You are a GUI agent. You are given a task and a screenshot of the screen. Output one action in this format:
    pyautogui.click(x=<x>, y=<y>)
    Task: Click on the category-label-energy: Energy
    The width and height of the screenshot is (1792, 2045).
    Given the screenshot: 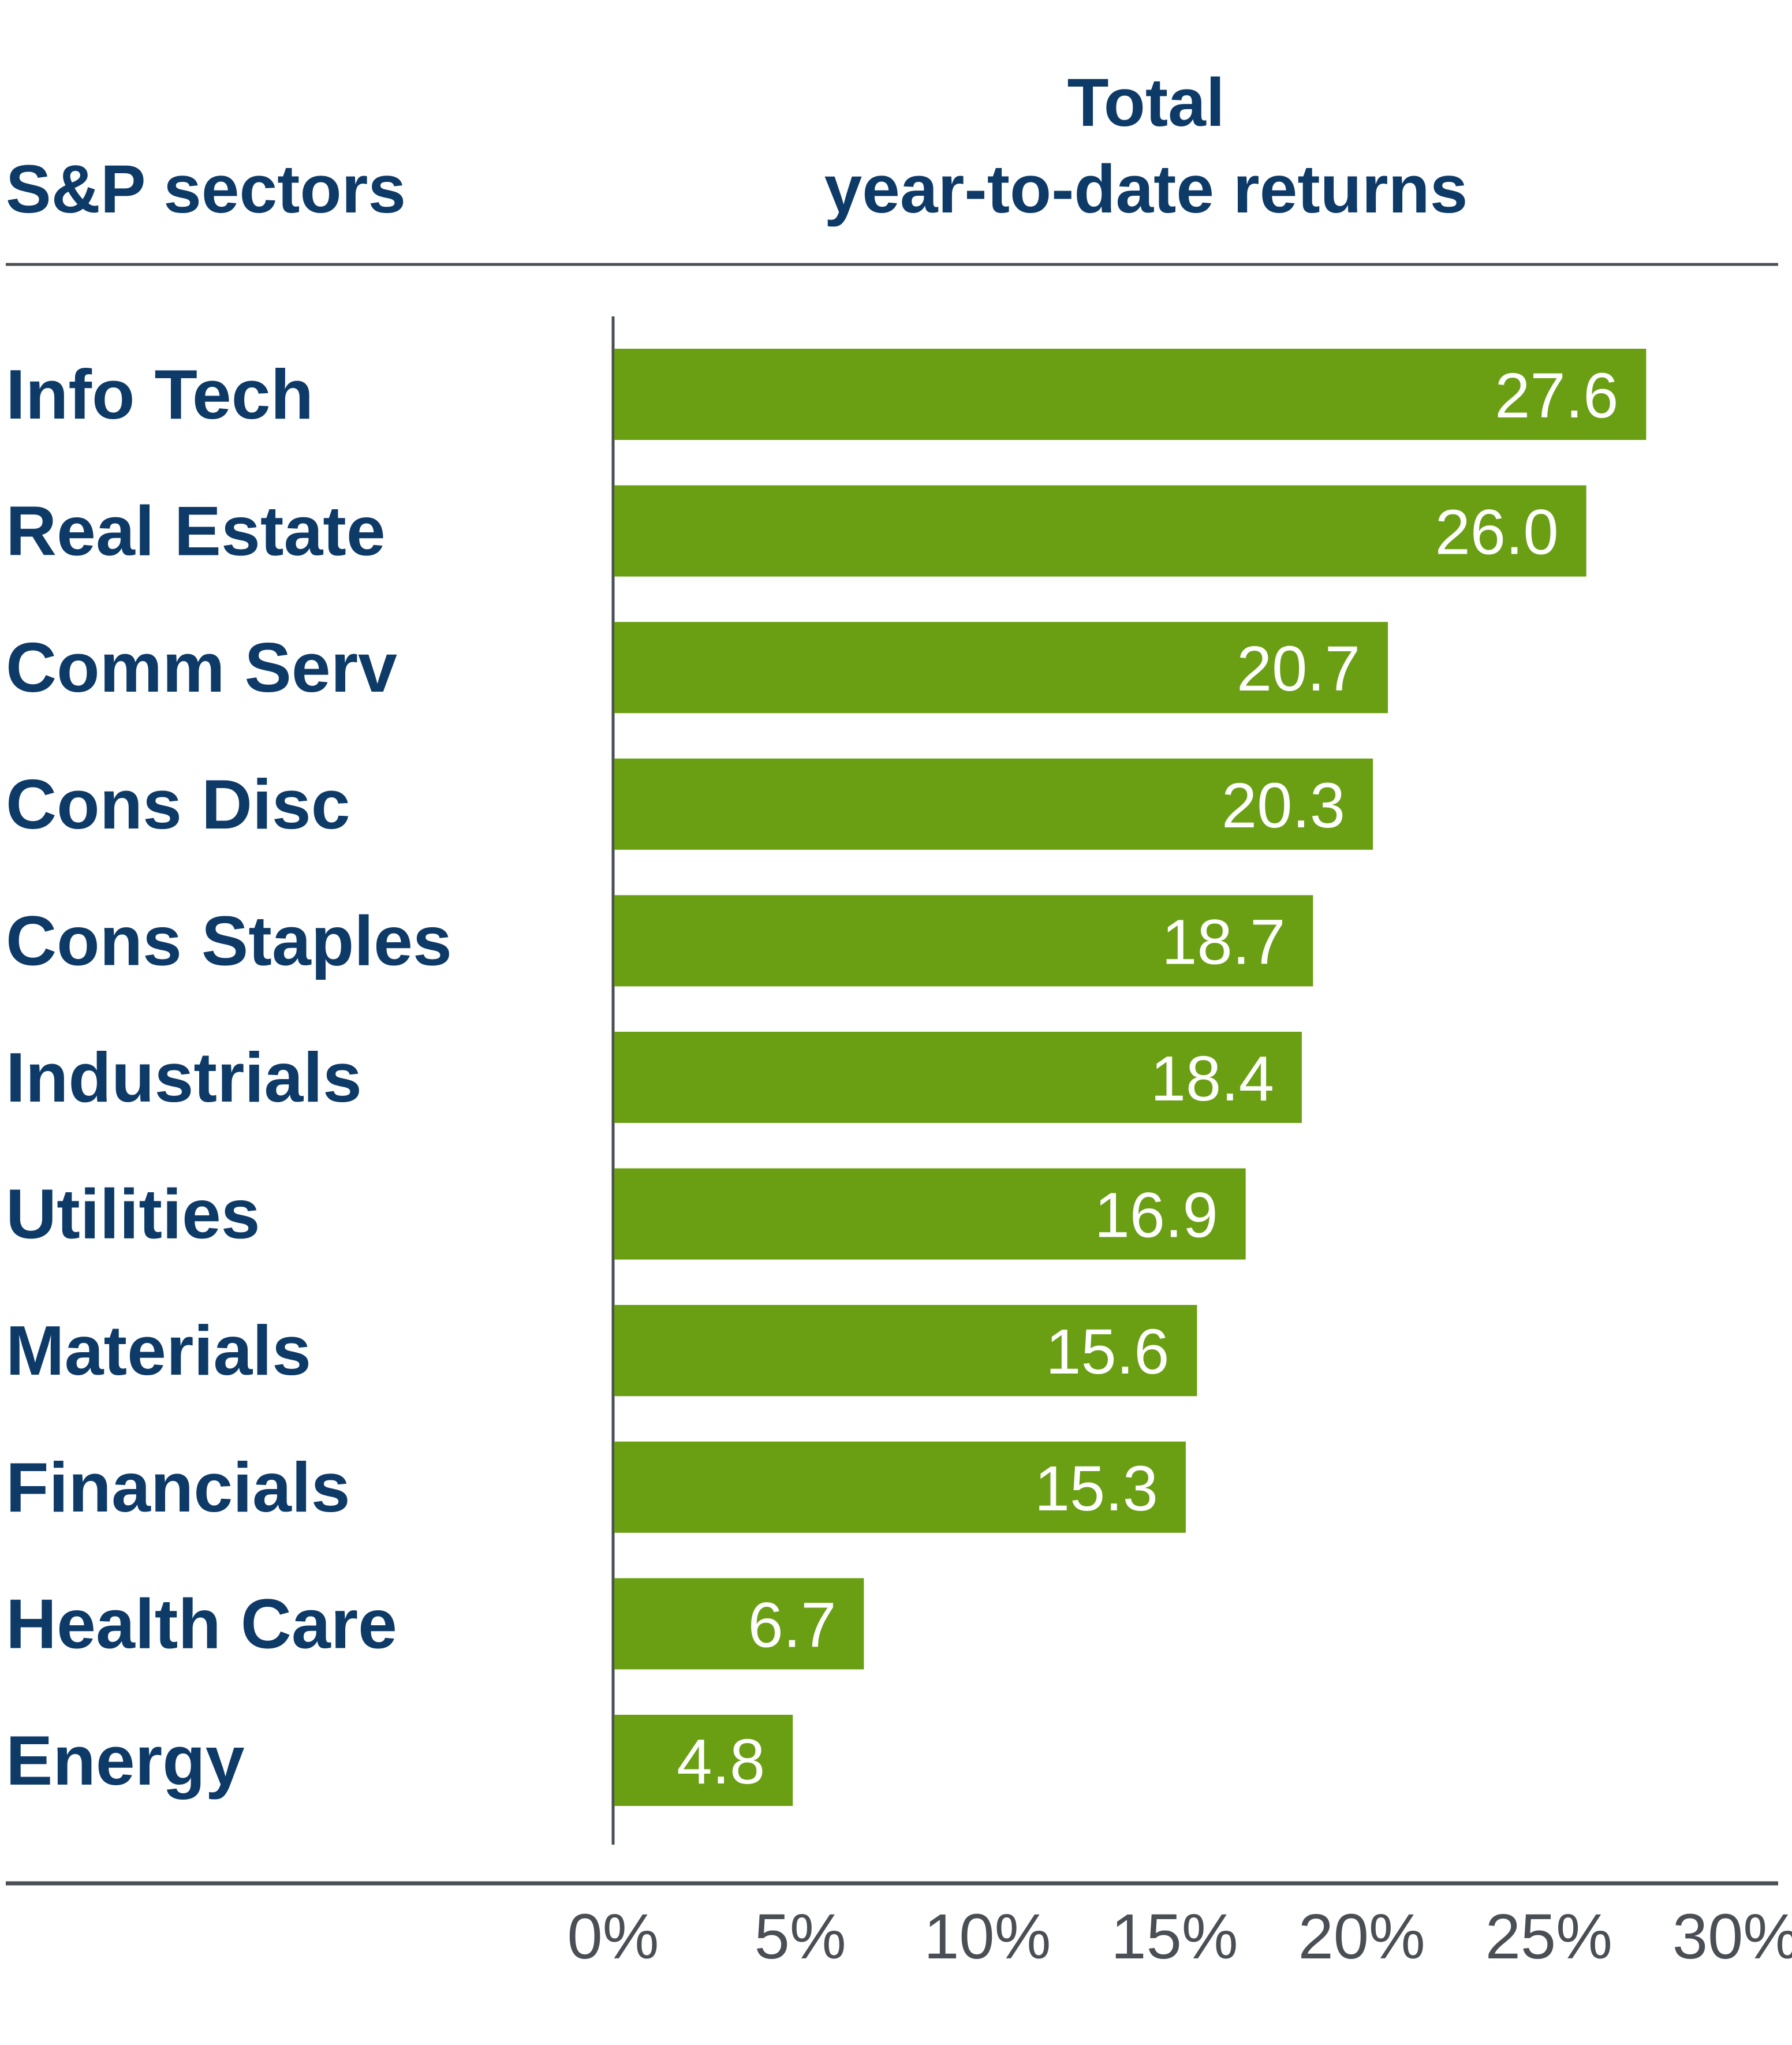 What is the action you would take?
    pyautogui.click(x=125, y=1760)
    